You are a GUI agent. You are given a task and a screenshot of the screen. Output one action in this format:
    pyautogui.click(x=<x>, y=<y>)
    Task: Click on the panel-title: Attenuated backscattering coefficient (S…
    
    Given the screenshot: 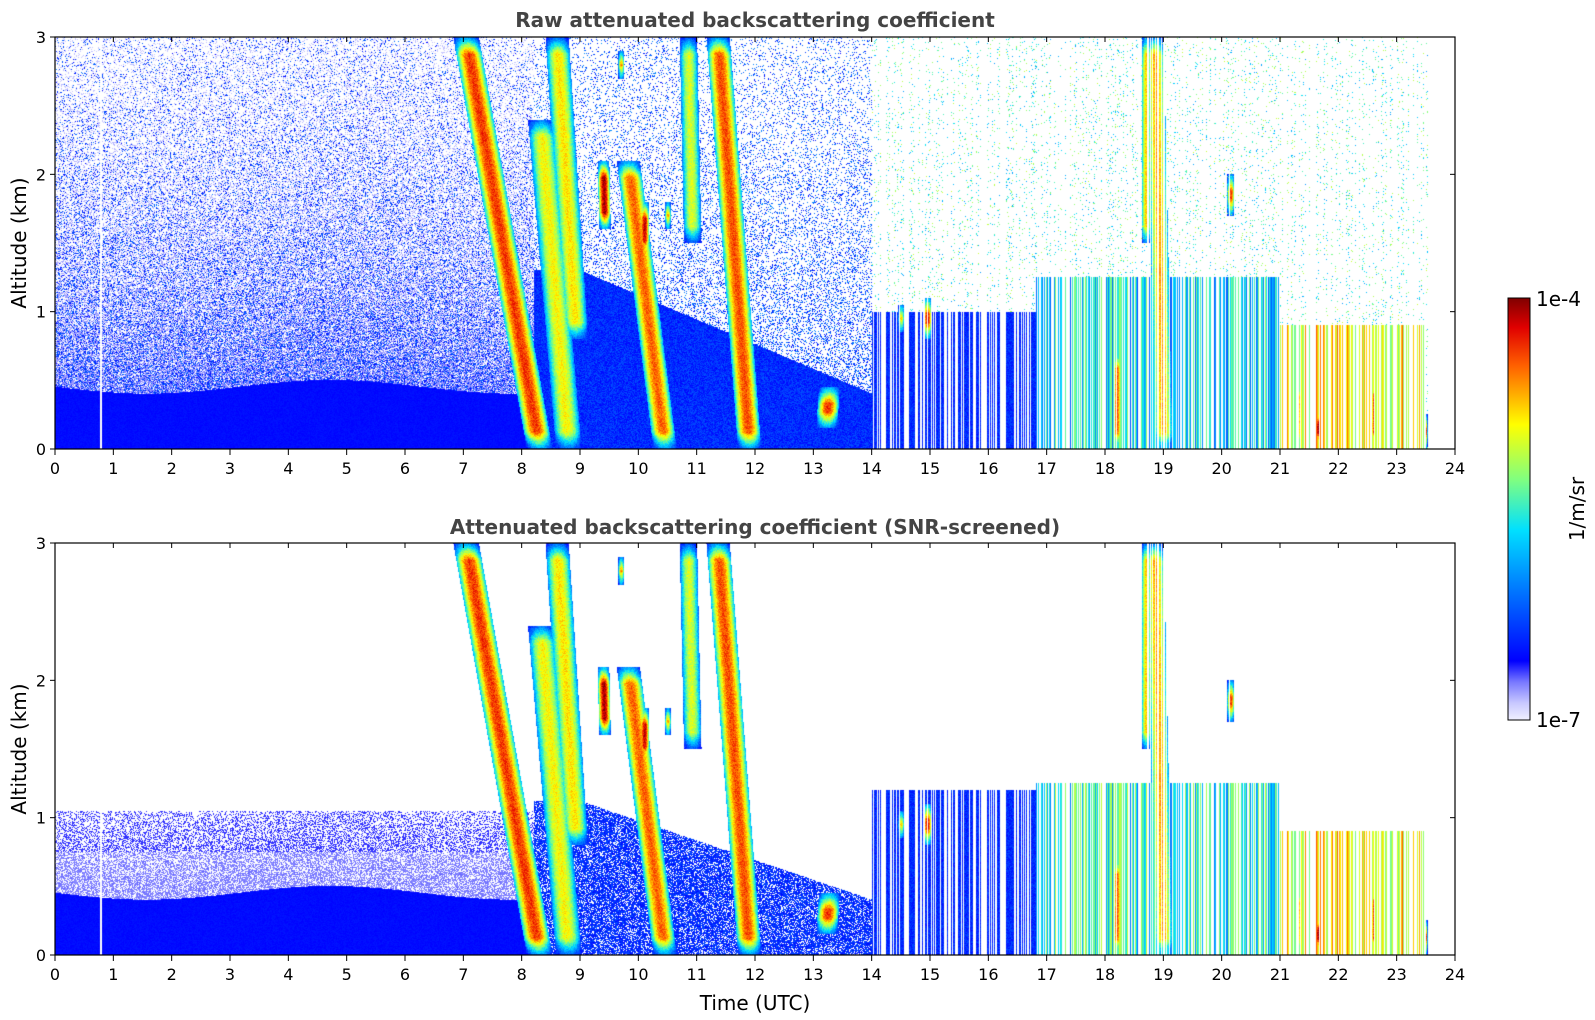 What is the action you would take?
    pyautogui.click(x=755, y=527)
    